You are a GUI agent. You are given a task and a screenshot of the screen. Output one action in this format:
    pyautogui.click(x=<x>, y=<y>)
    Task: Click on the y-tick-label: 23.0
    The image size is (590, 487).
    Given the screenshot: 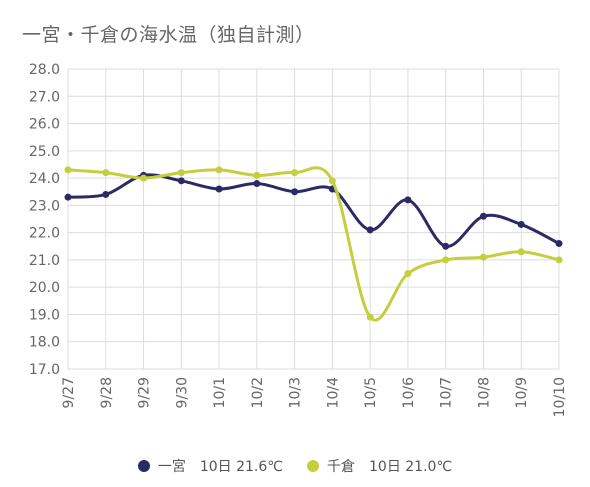 What is the action you would take?
    pyautogui.click(x=44, y=206)
    